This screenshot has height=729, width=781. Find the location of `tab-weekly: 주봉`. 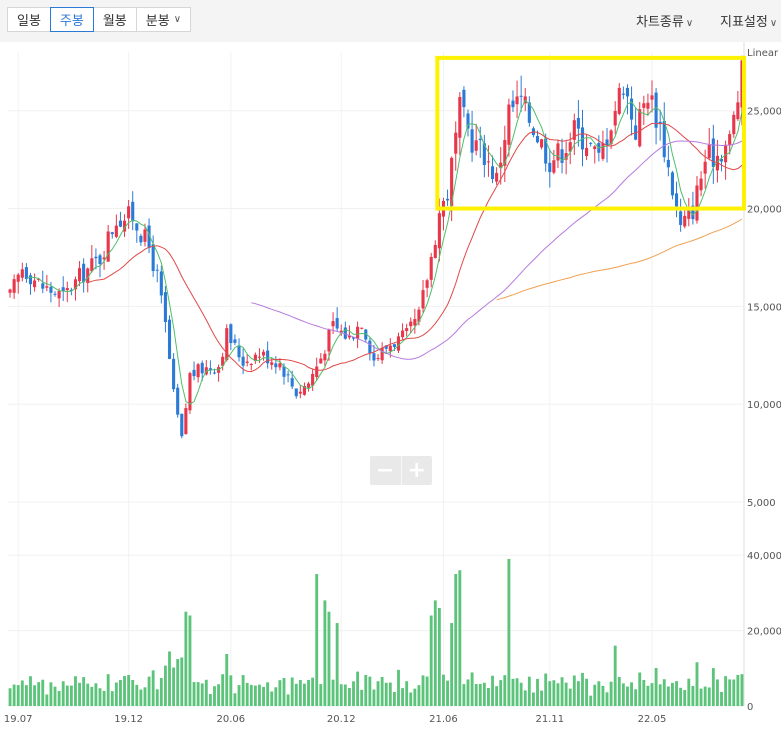

tab-weekly: 주봉 is located at coordinates (71, 19).